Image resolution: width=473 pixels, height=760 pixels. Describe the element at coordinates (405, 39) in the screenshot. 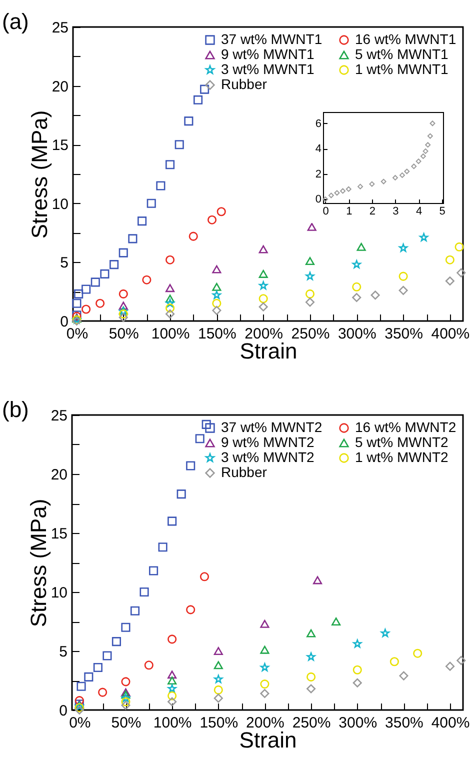

I see `legend-label: 16 wt% MWNT1` at that location.